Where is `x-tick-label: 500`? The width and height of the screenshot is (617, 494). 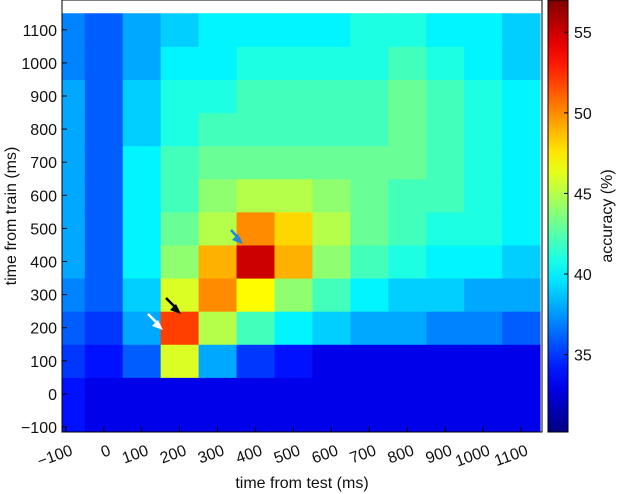 x-tick-label: 500 is located at coordinates (287, 454).